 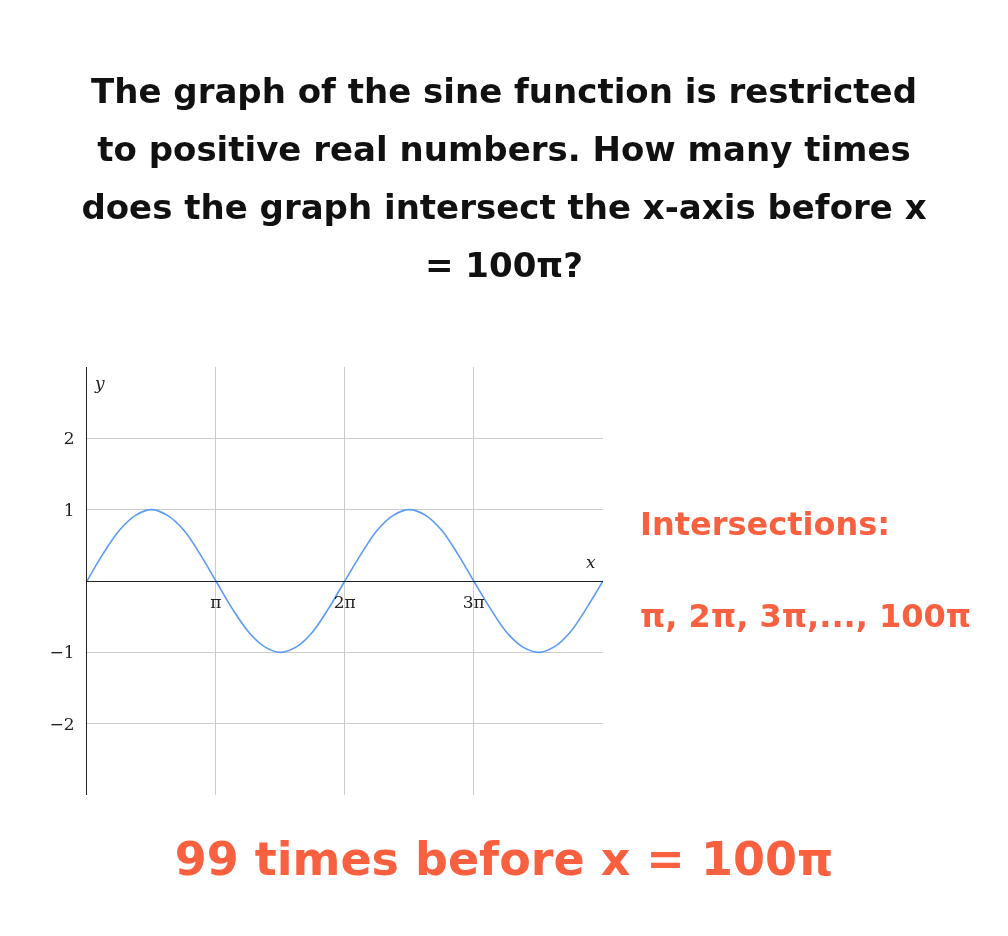 What do you see at coordinates (216, 602) in the screenshot?
I see `x-tick-label: π` at bounding box center [216, 602].